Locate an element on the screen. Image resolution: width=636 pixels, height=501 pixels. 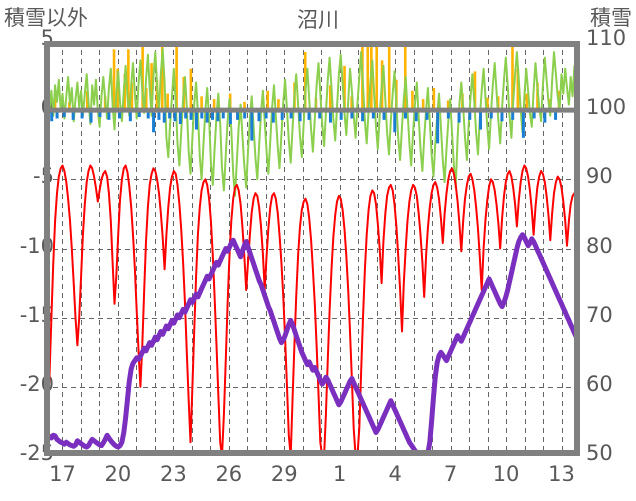
y-tick-right: 90 is located at coordinates (599, 176).